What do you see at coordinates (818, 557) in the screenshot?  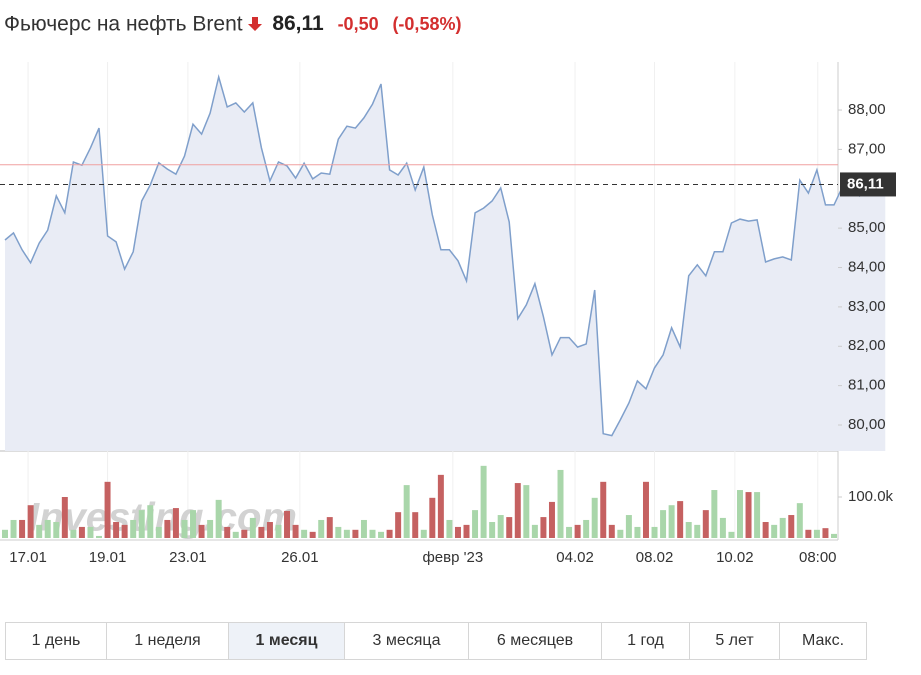 I see `x-tick-label: 08:00` at bounding box center [818, 557].